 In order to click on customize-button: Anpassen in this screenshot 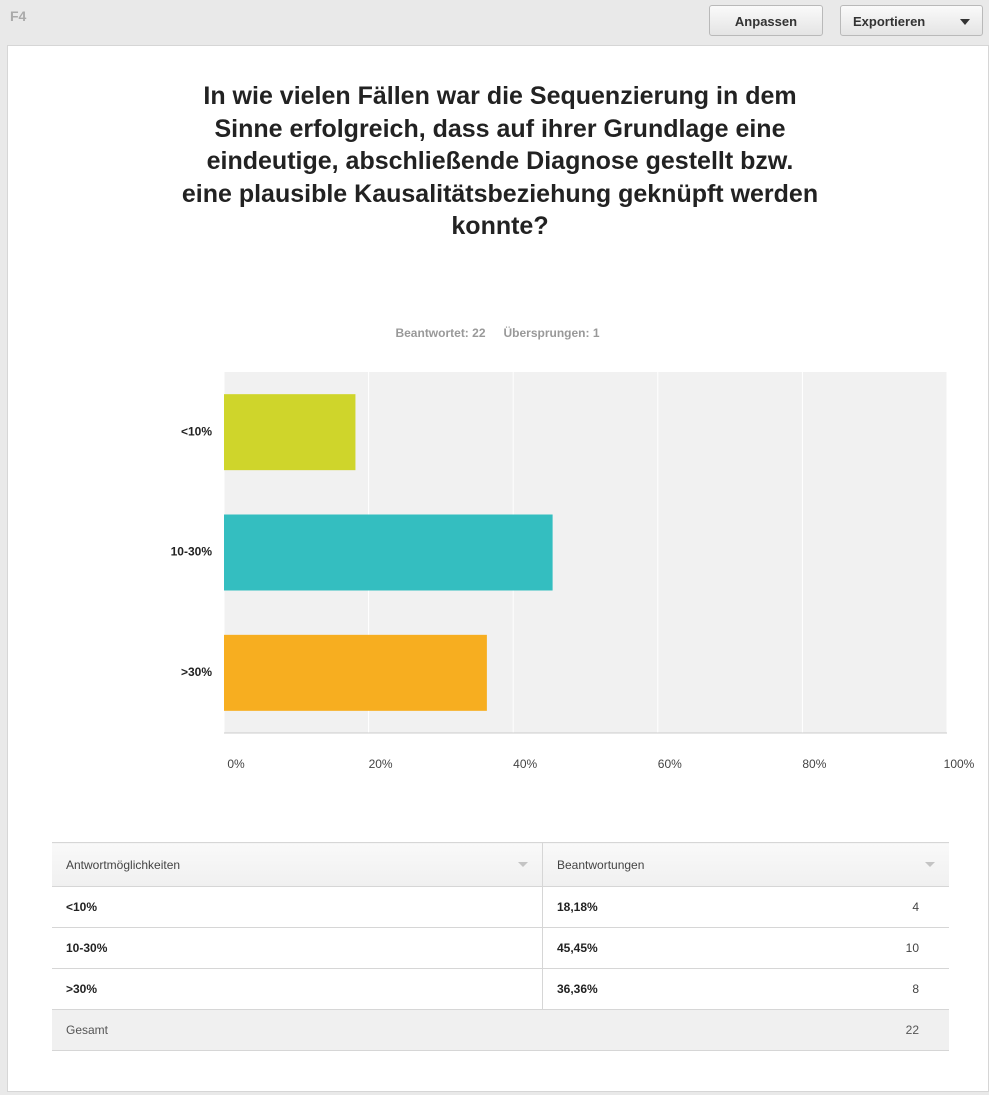, I will do `click(766, 20)`.